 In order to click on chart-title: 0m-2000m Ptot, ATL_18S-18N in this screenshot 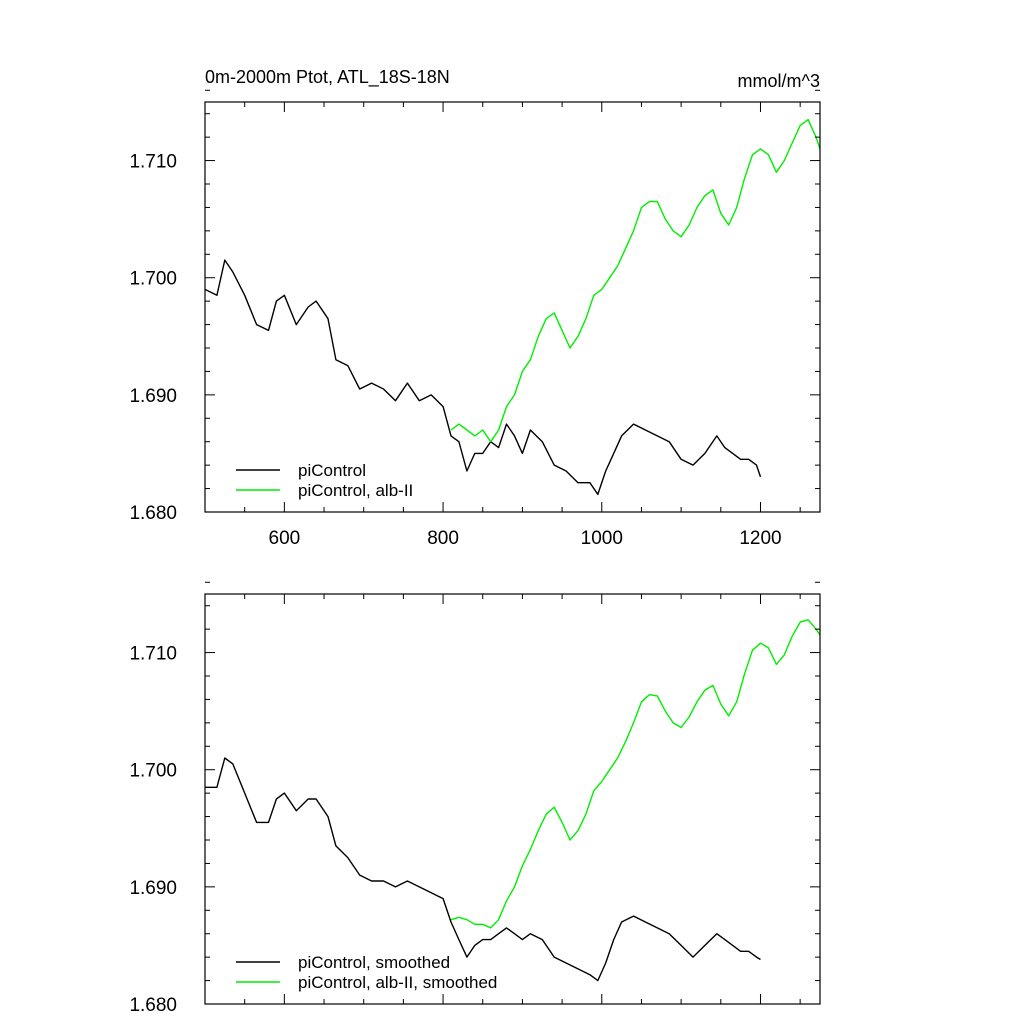, I will do `click(327, 77)`.